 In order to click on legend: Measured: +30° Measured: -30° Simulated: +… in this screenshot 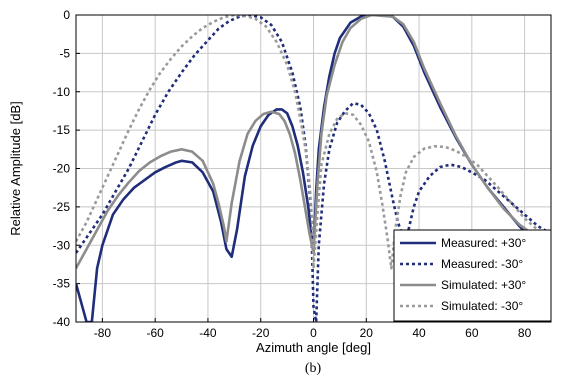, I will do `click(472, 275)`.